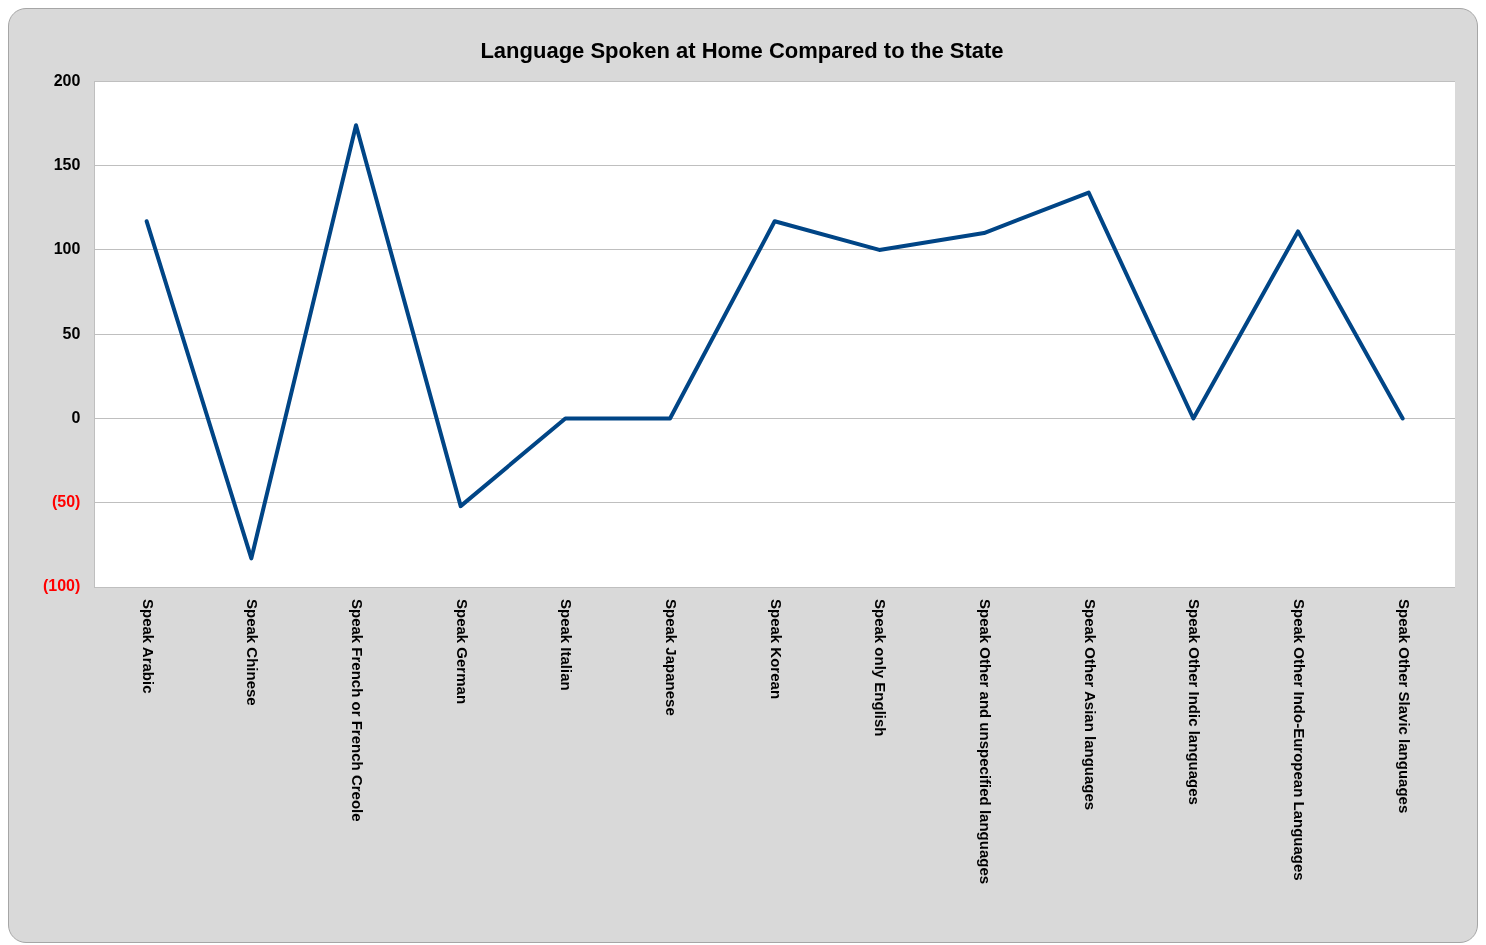 This screenshot has height=945, width=1486. What do you see at coordinates (671, 657) in the screenshot?
I see `x-tick-label: Speak Japanese` at bounding box center [671, 657].